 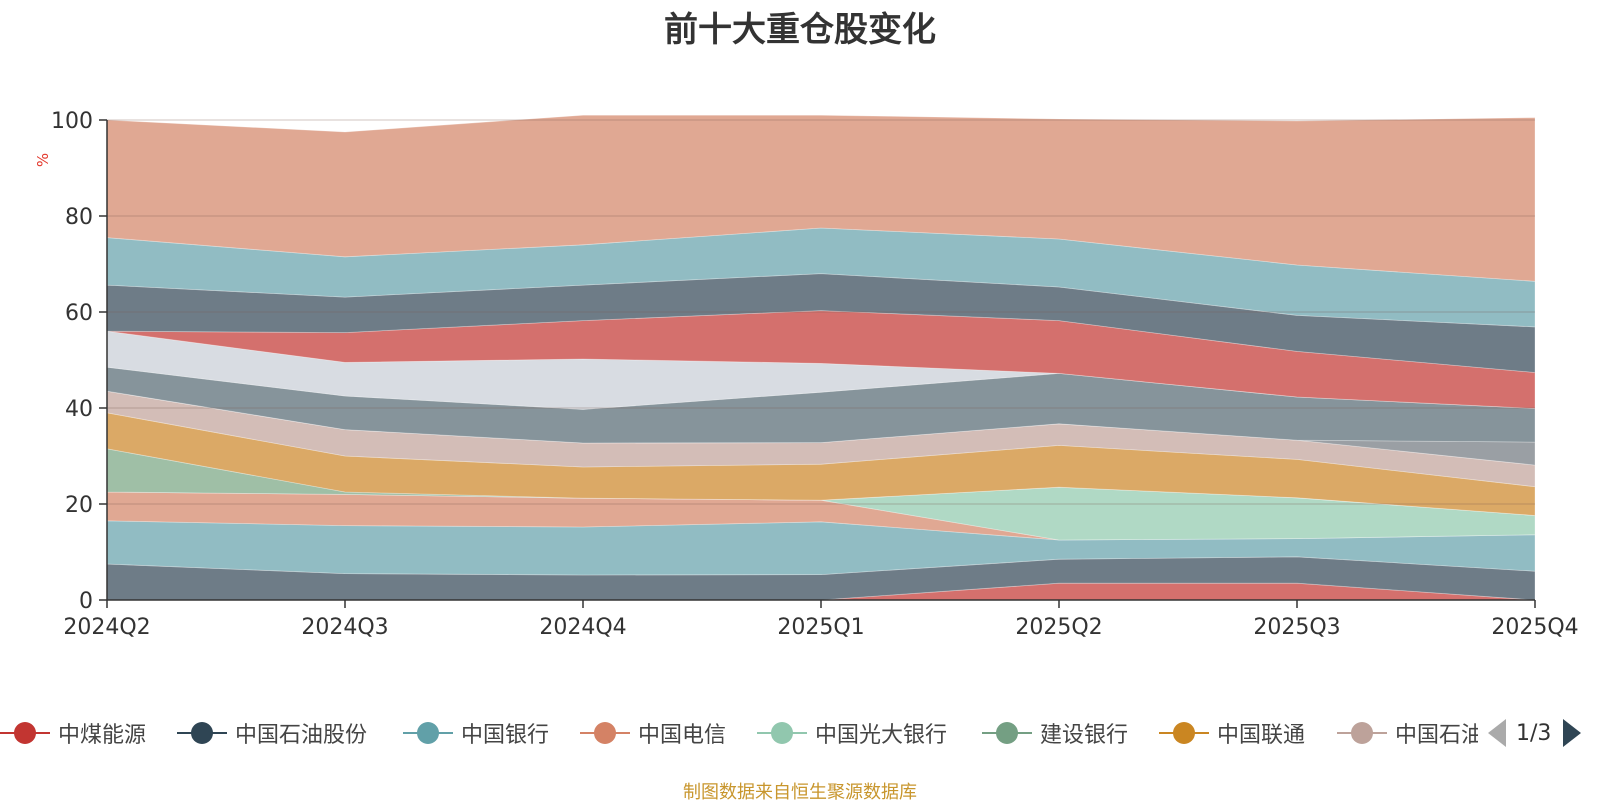 I want to click on legend-item: 中国光大银行, so click(x=852, y=733).